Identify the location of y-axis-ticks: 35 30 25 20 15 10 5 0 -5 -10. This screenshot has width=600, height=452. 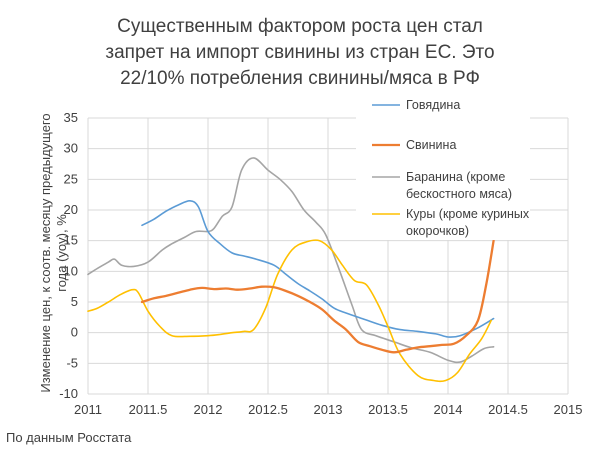
(68, 255).